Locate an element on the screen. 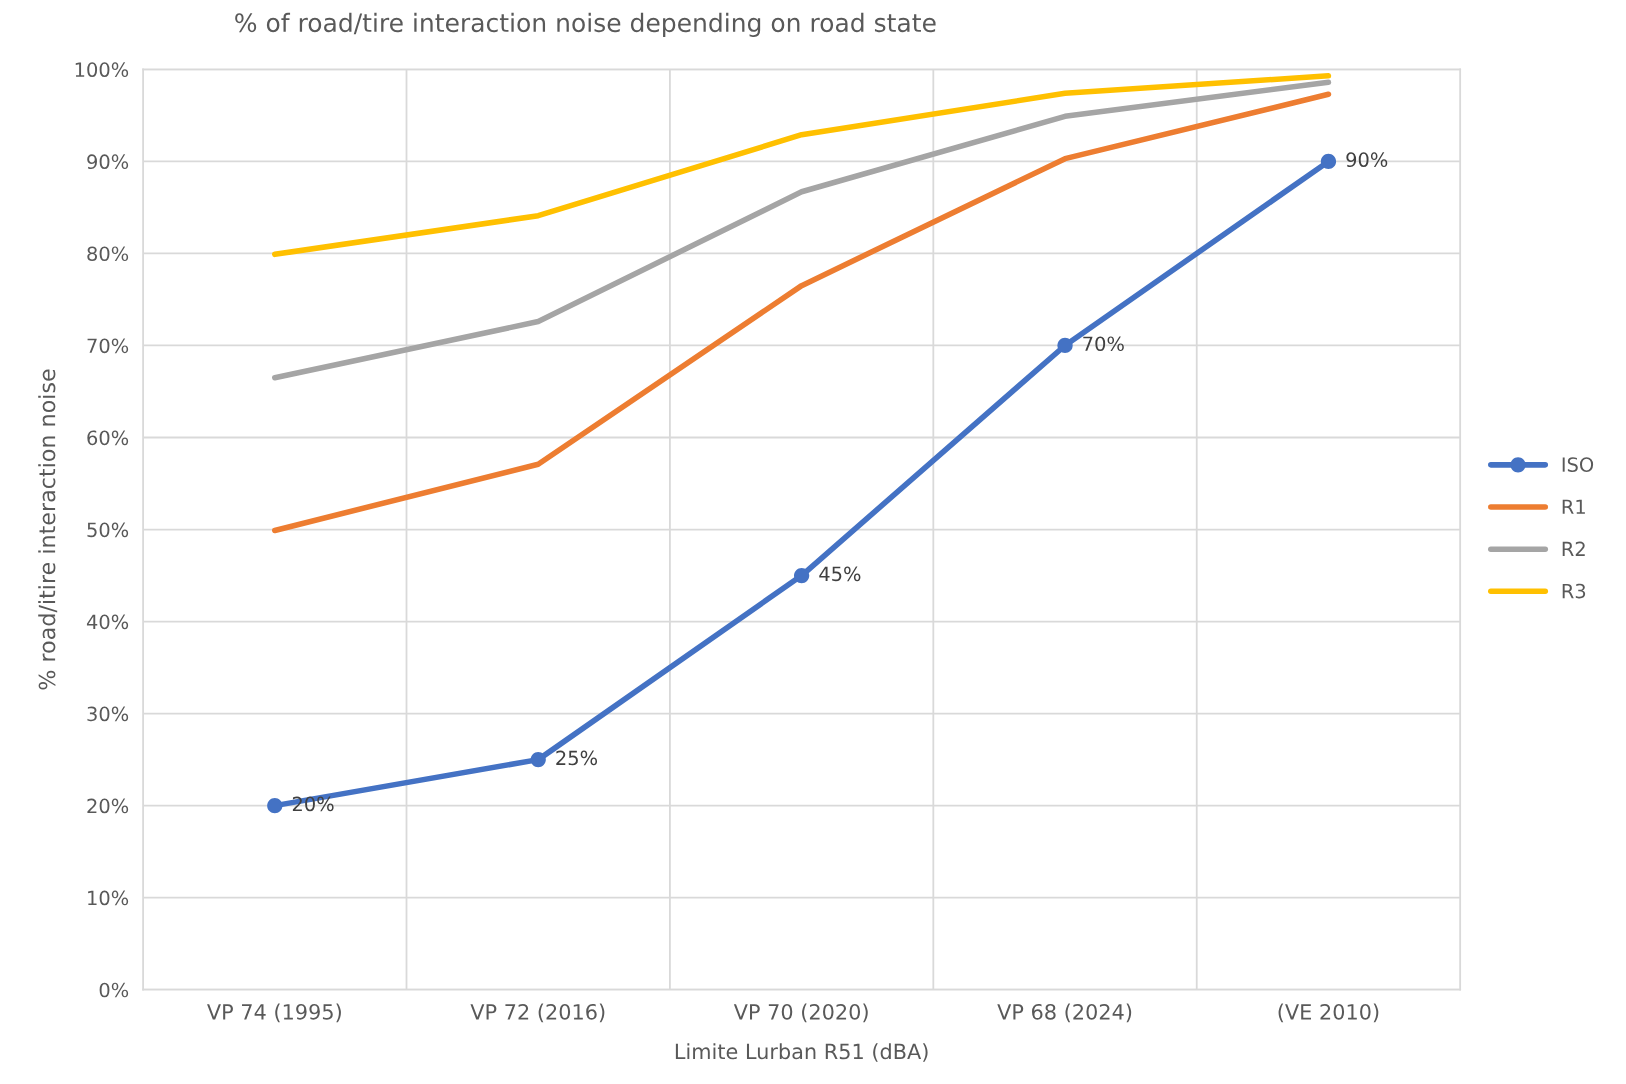  x-tick-label: VP 68 (2024) is located at coordinates (1064, 1013).